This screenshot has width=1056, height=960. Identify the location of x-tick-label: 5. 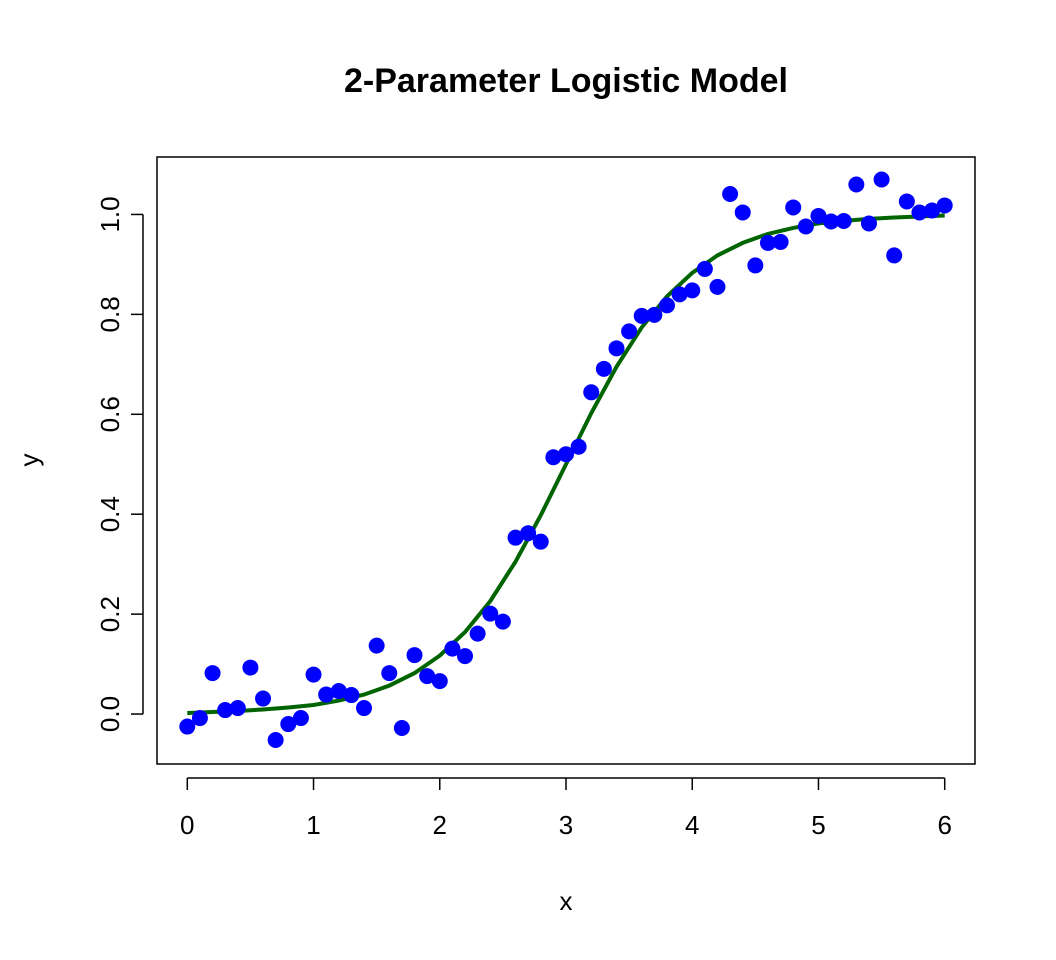
(818, 825).